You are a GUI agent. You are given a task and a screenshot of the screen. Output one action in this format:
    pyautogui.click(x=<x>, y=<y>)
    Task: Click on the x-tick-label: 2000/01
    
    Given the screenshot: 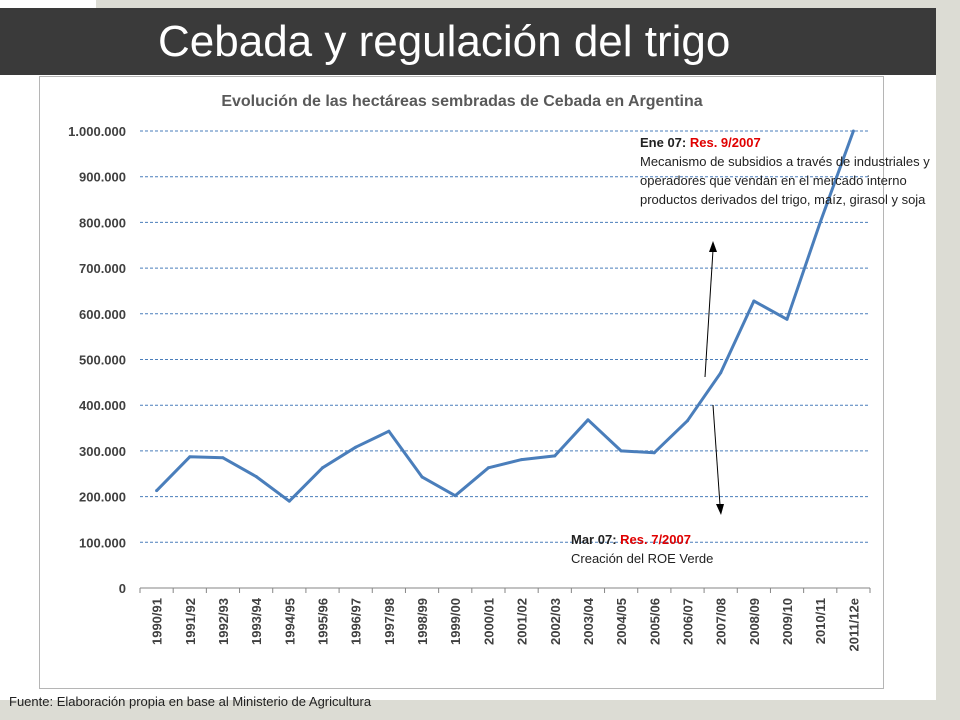 What is the action you would take?
    pyautogui.click(x=488, y=621)
    